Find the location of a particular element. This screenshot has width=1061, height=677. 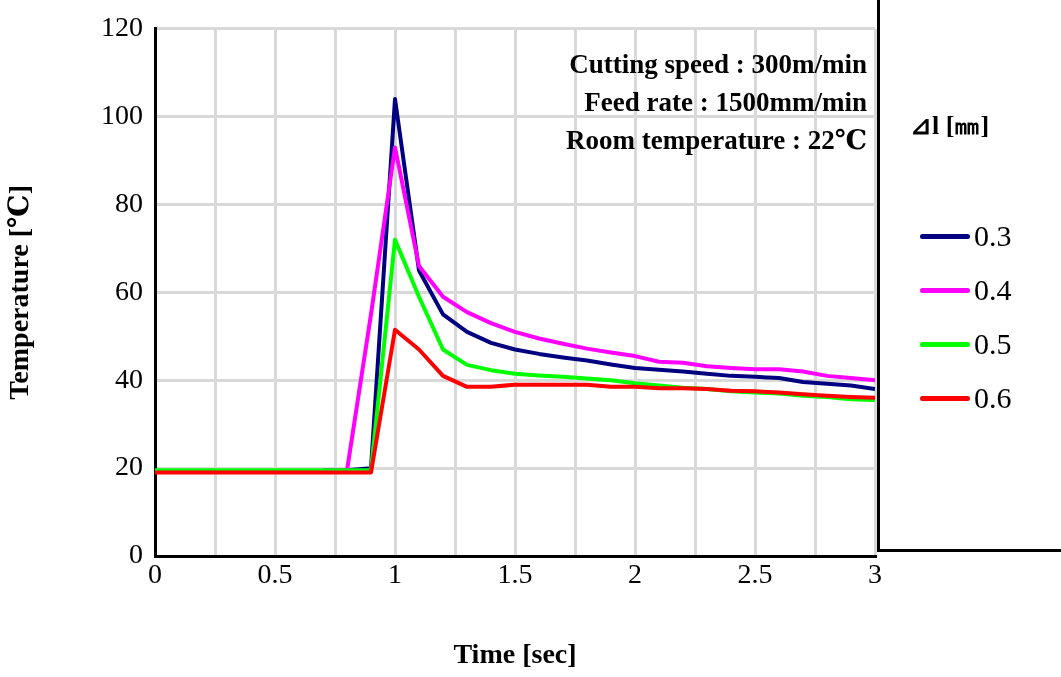

y-tick-label: 120 is located at coordinates (122, 27).